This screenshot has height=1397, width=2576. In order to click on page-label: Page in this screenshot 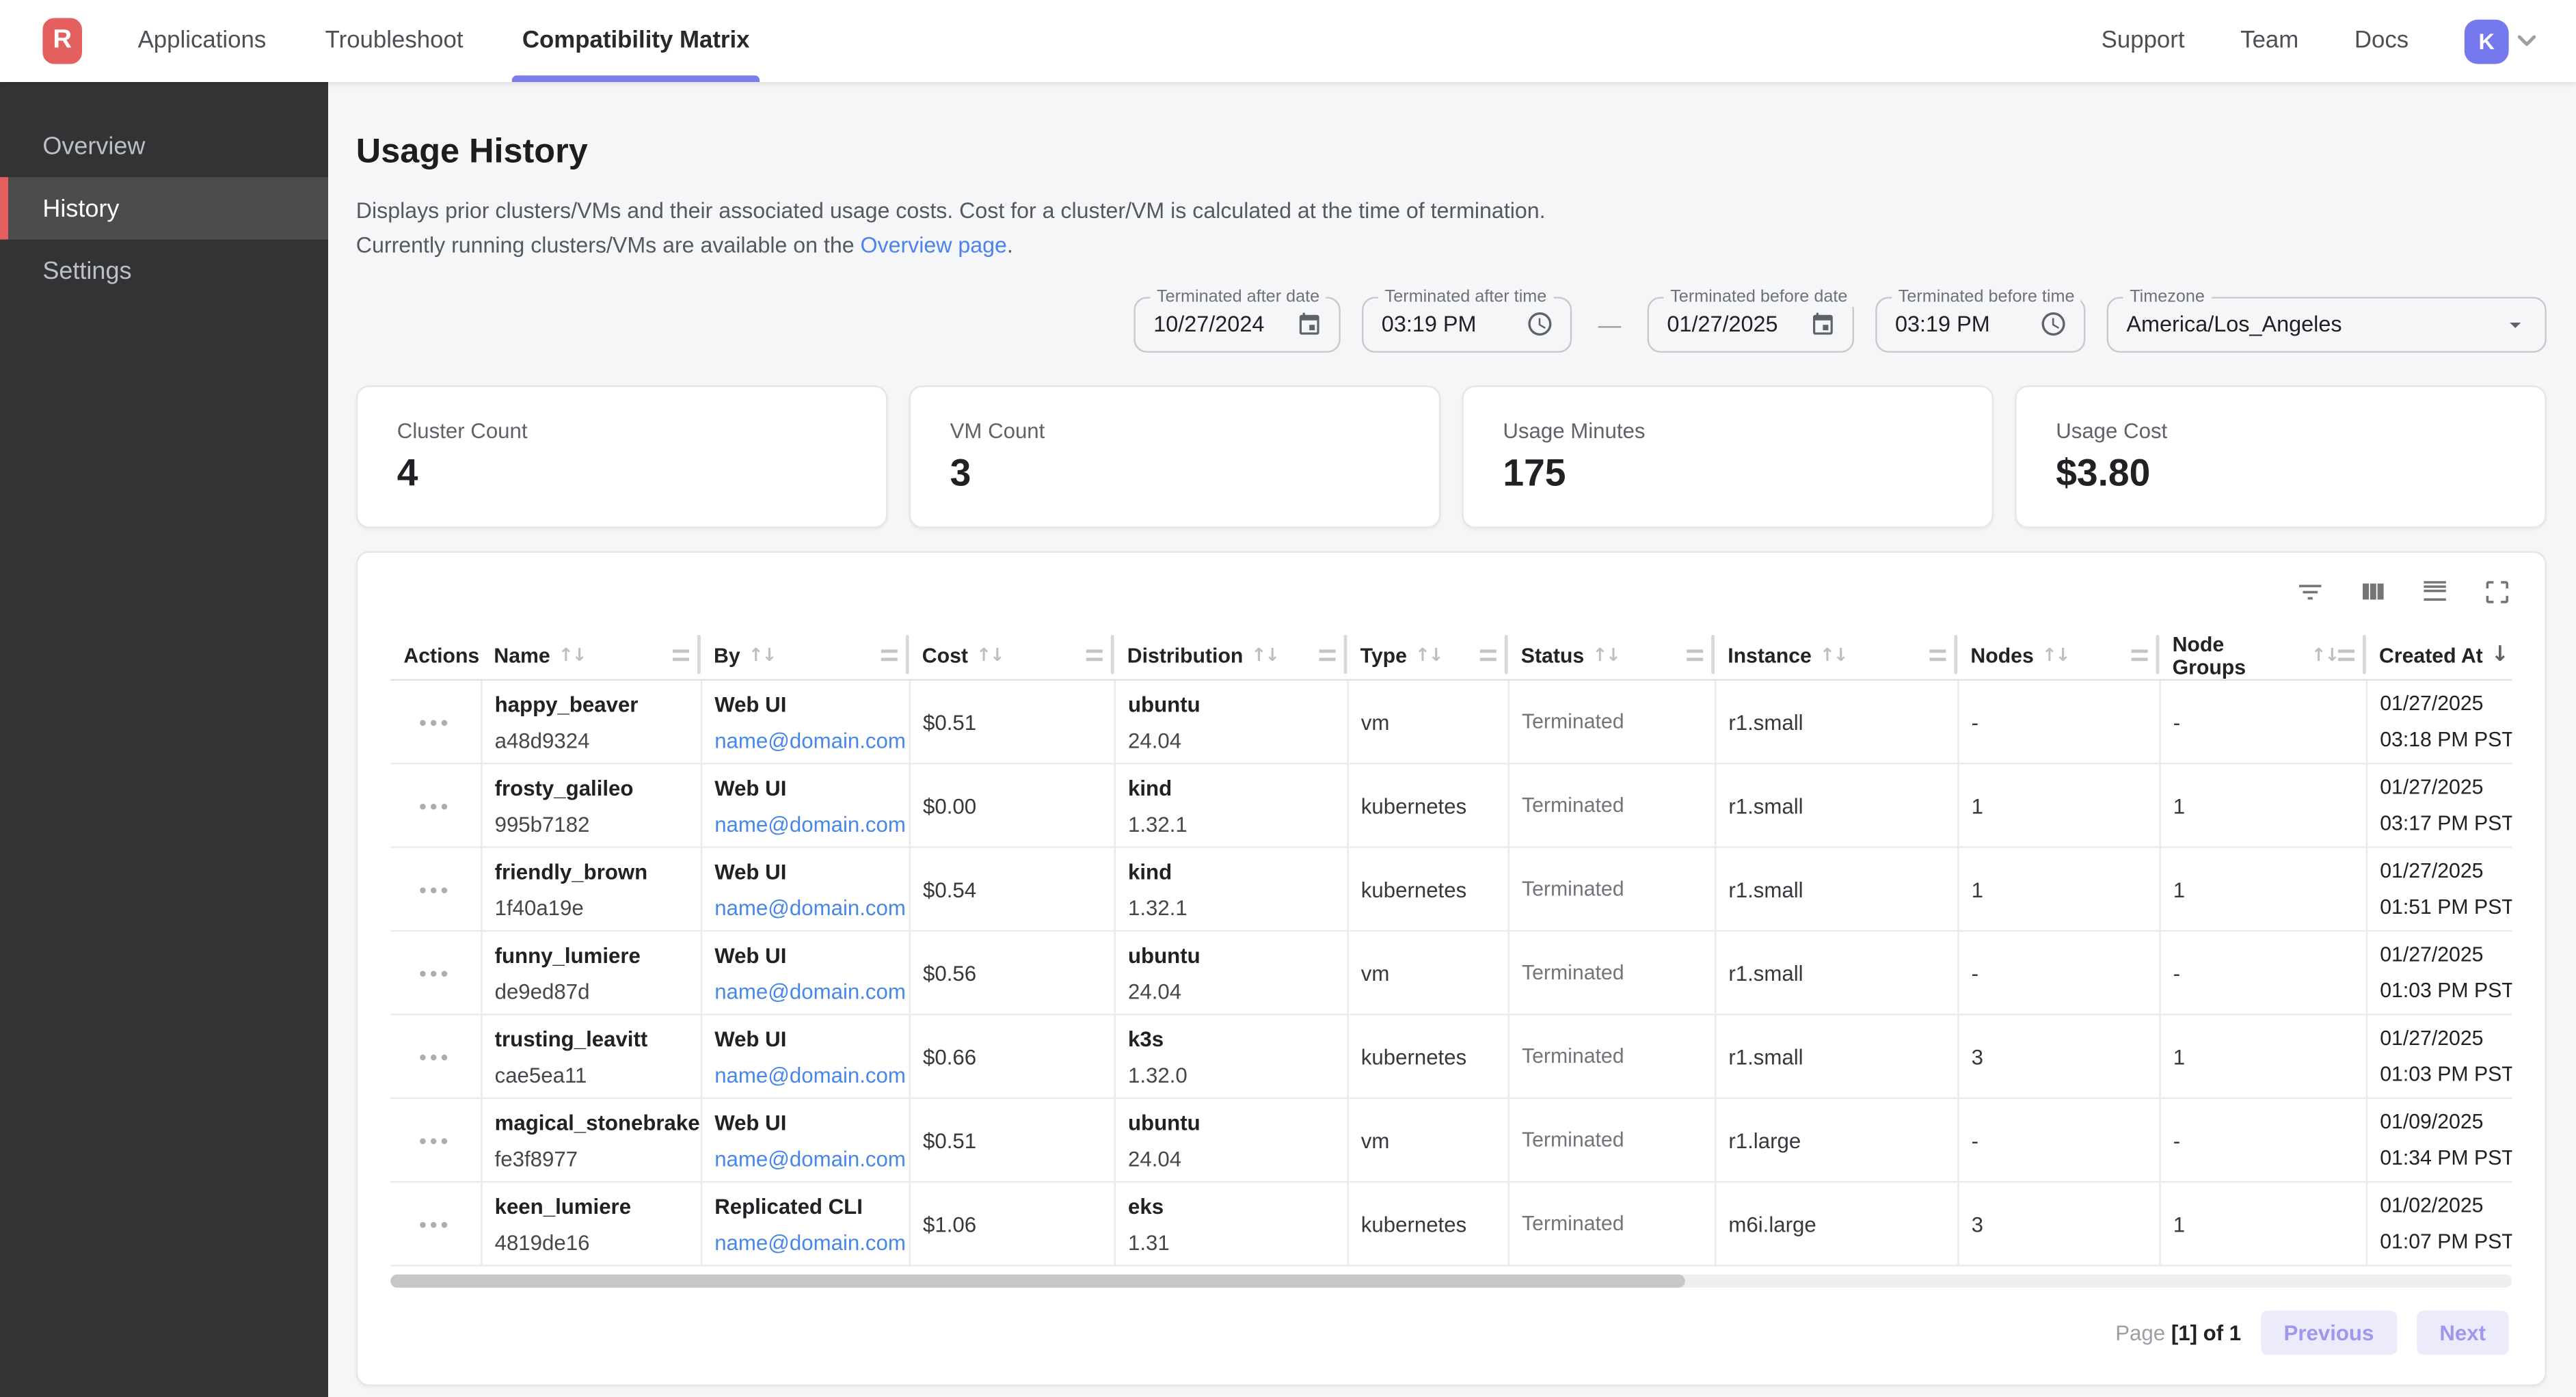, I will do `click(2140, 1333)`.